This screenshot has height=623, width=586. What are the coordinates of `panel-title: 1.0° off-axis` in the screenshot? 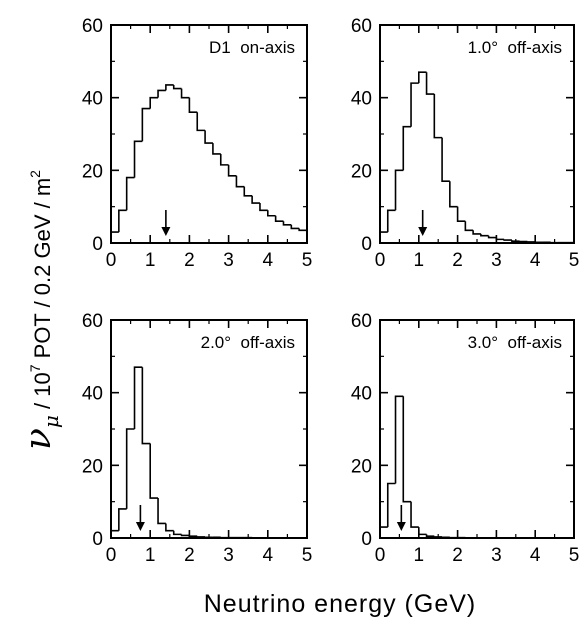 It's located at (515, 47).